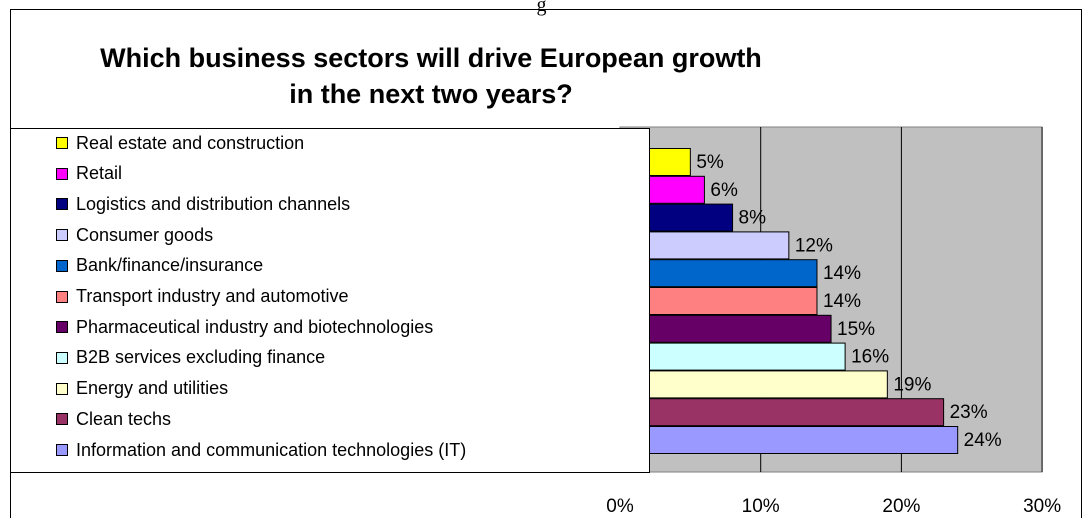 The height and width of the screenshot is (519, 1083). I want to click on x-tick-label: 30%, so click(1042, 506).